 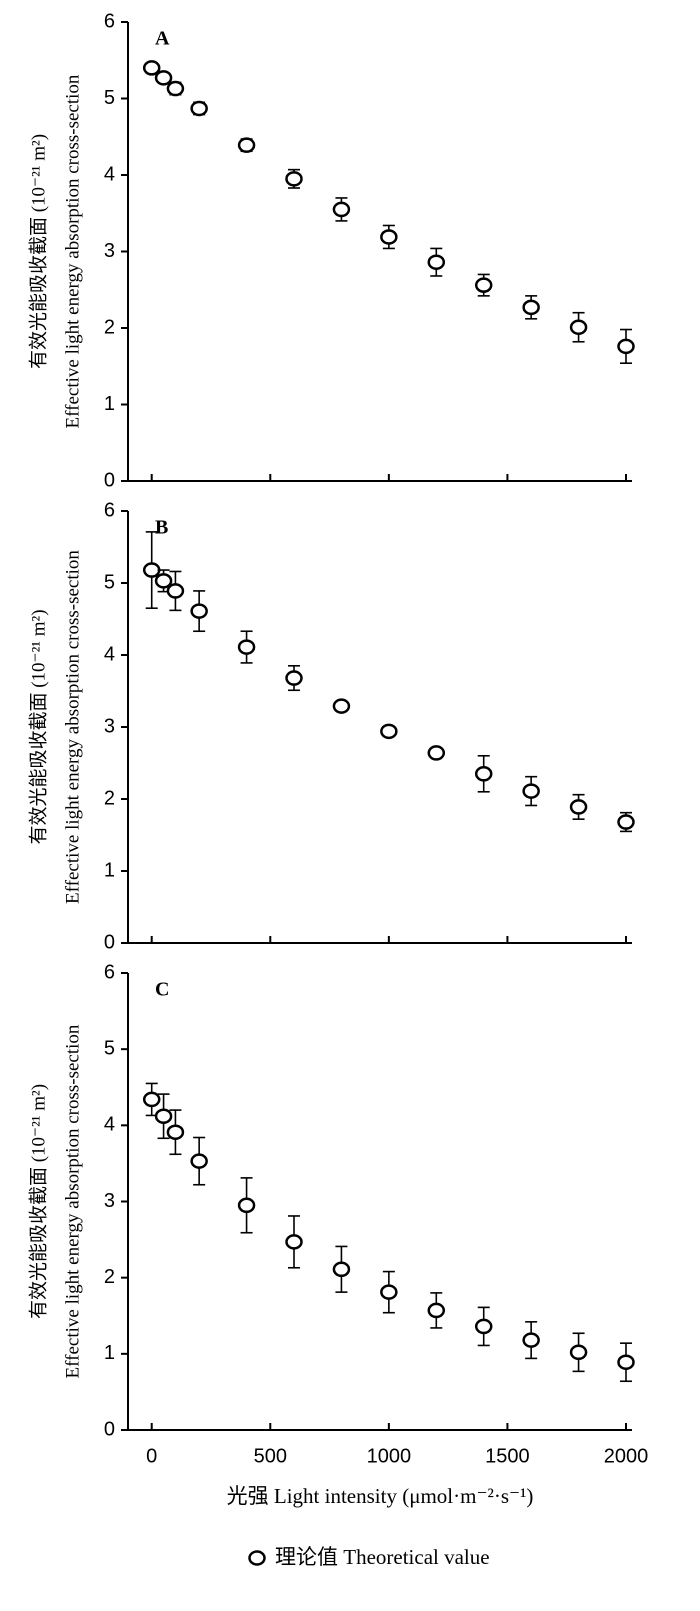 I want to click on x-tick-label: 500, so click(x=270, y=1456).